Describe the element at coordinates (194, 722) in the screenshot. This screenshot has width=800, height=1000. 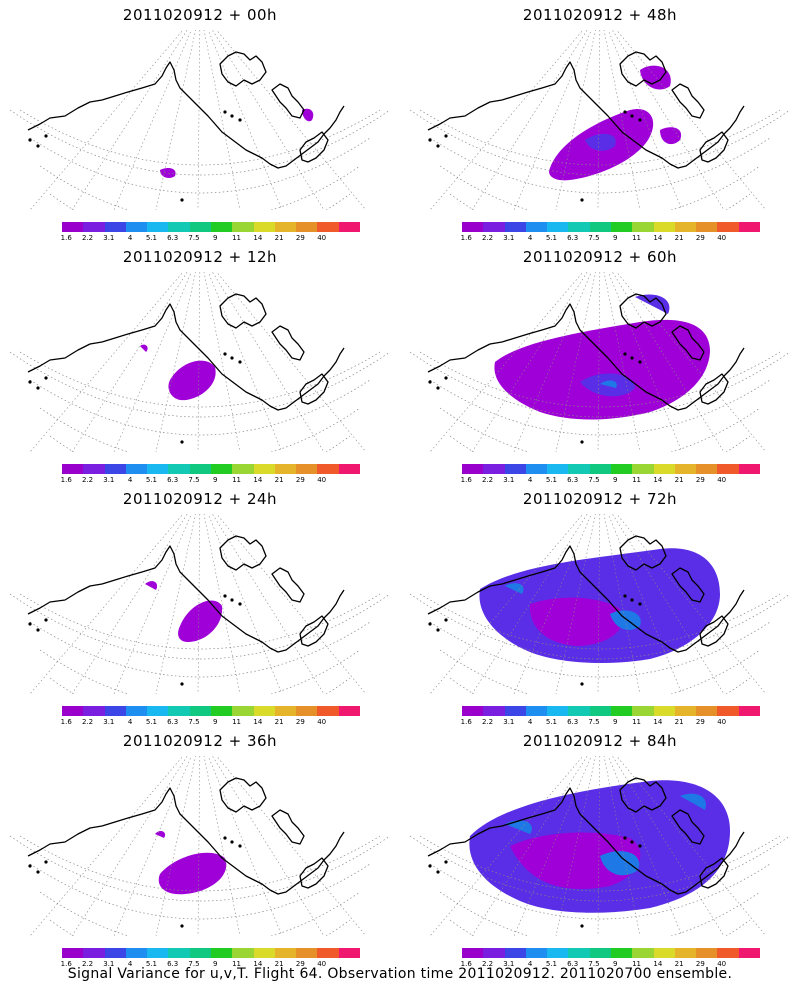
I see `colorbar-tick-label: 7.5` at that location.